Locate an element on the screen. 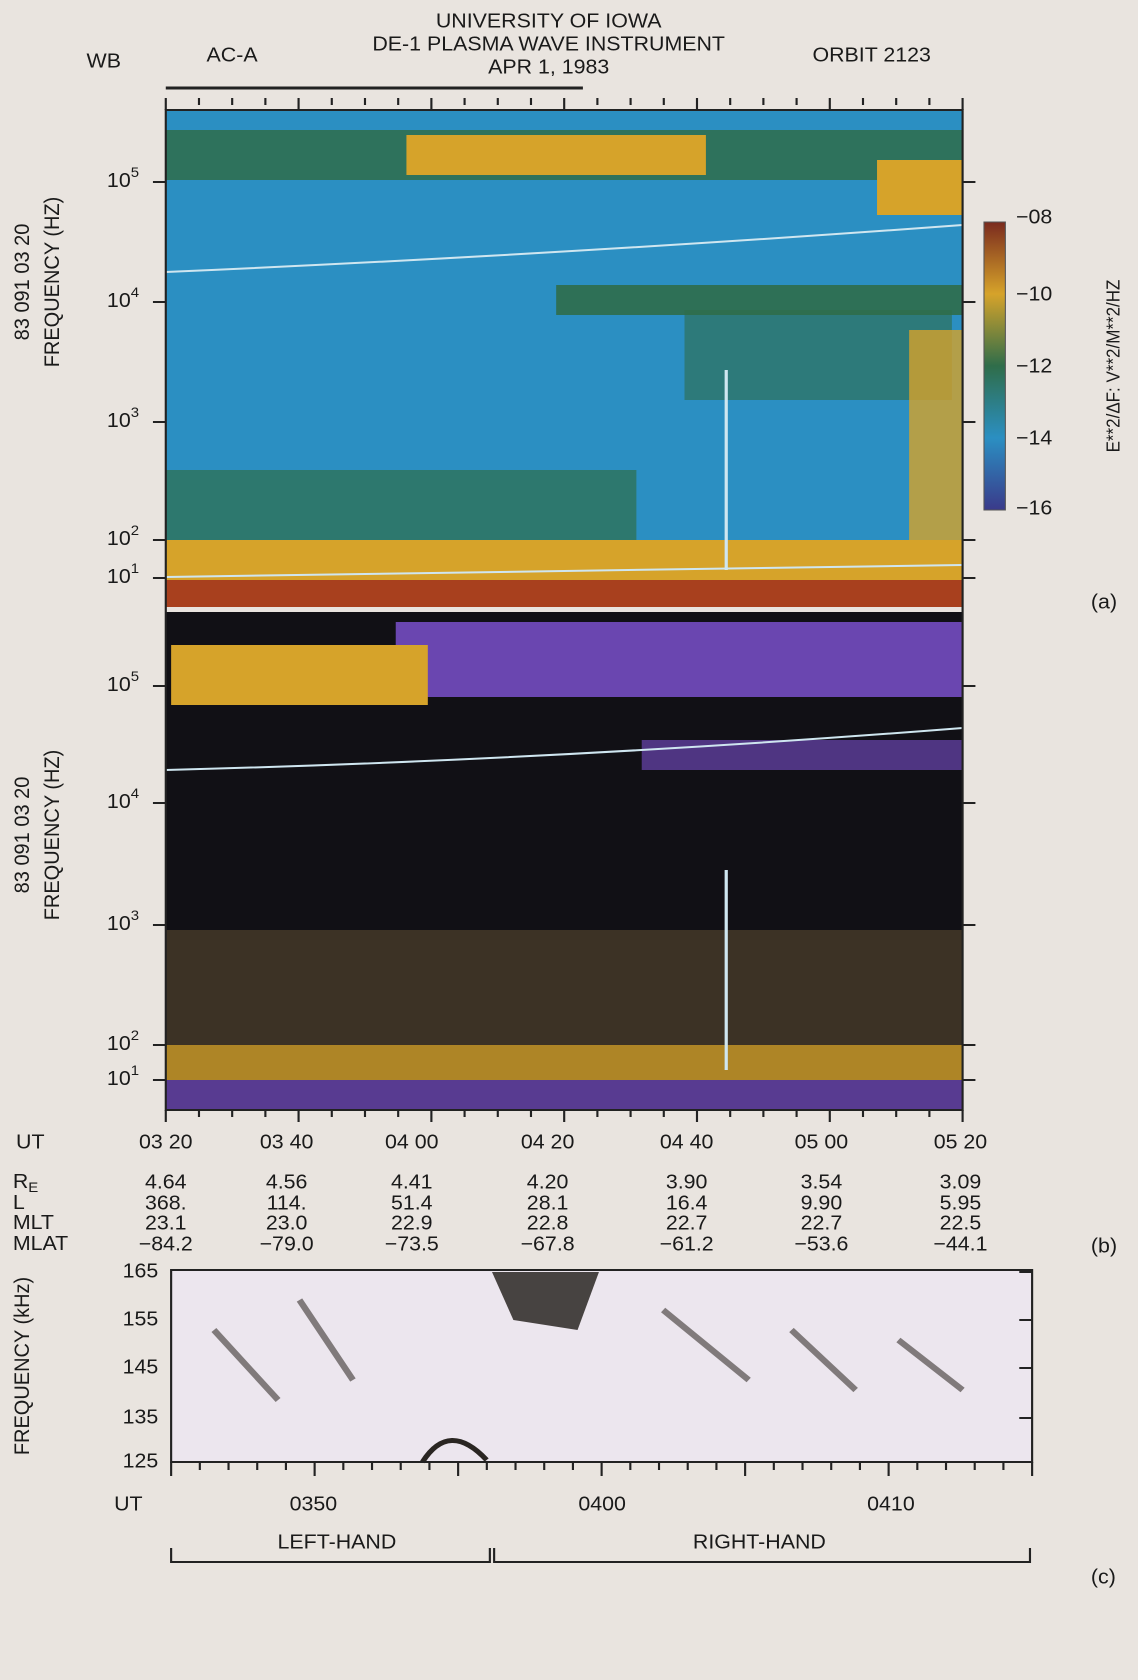 This screenshot has width=1138, height=1680. ephemeris-value: −44.1 is located at coordinates (960, 1244).